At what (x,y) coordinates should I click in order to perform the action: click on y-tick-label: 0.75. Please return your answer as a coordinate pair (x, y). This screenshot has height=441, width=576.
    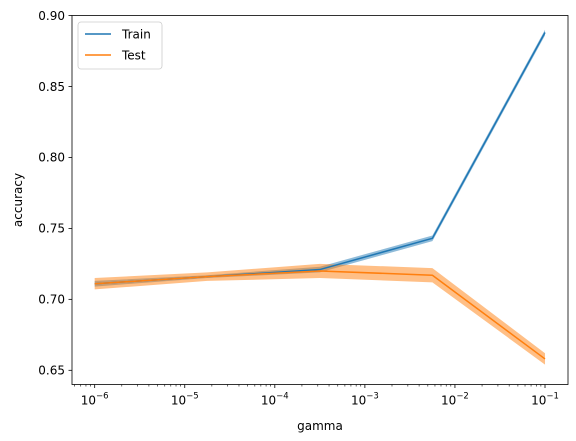
    Looking at the image, I should click on (51, 229).